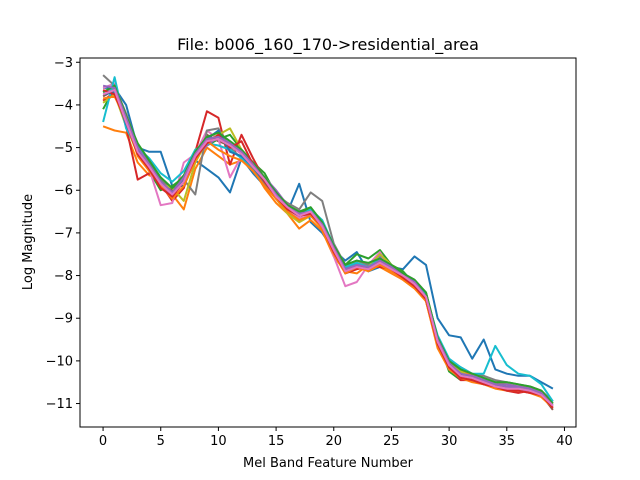  I want to click on x-tick-label: 30, so click(449, 441).